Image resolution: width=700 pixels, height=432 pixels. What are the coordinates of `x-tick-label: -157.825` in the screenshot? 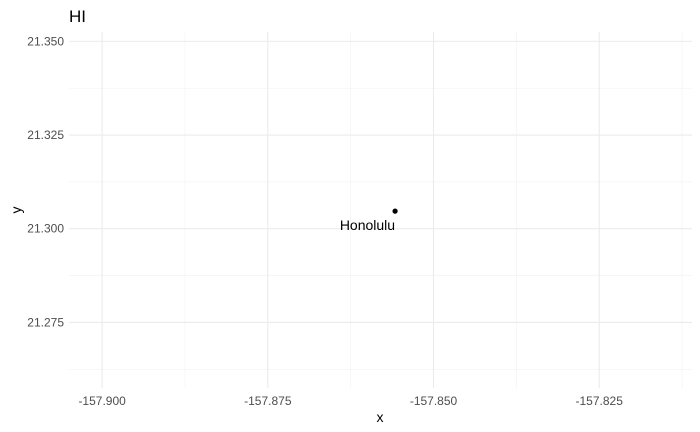 It's located at (600, 401).